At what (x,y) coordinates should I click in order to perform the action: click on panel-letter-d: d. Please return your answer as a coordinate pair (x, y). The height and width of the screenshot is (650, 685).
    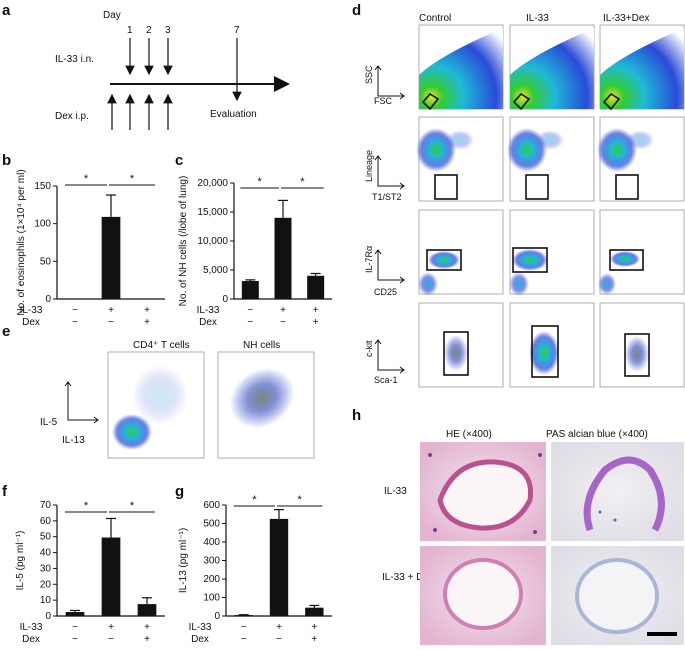
    Looking at the image, I should click on (356, 10).